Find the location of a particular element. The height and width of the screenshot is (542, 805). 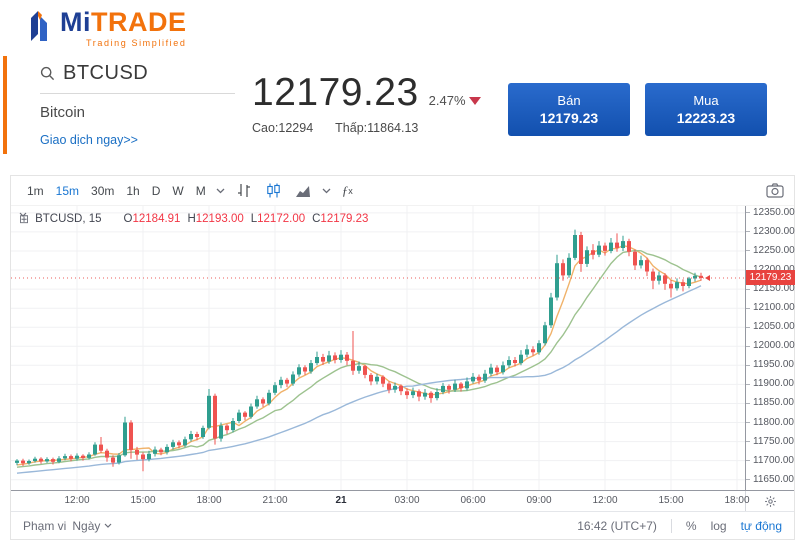

trade-now-link: Giao dịch ngay>> is located at coordinates (89, 140).